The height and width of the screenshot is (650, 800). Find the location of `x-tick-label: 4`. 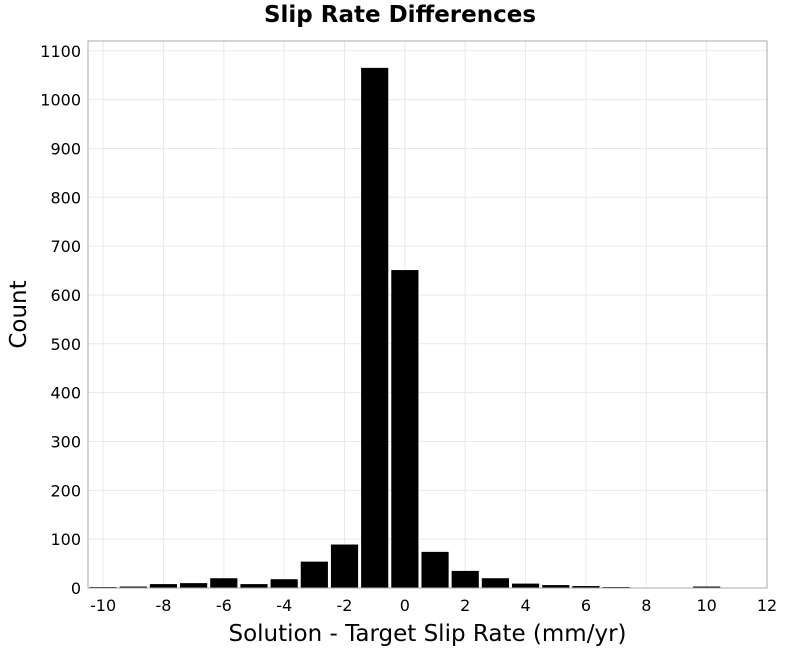

x-tick-label: 4 is located at coordinates (525, 605).